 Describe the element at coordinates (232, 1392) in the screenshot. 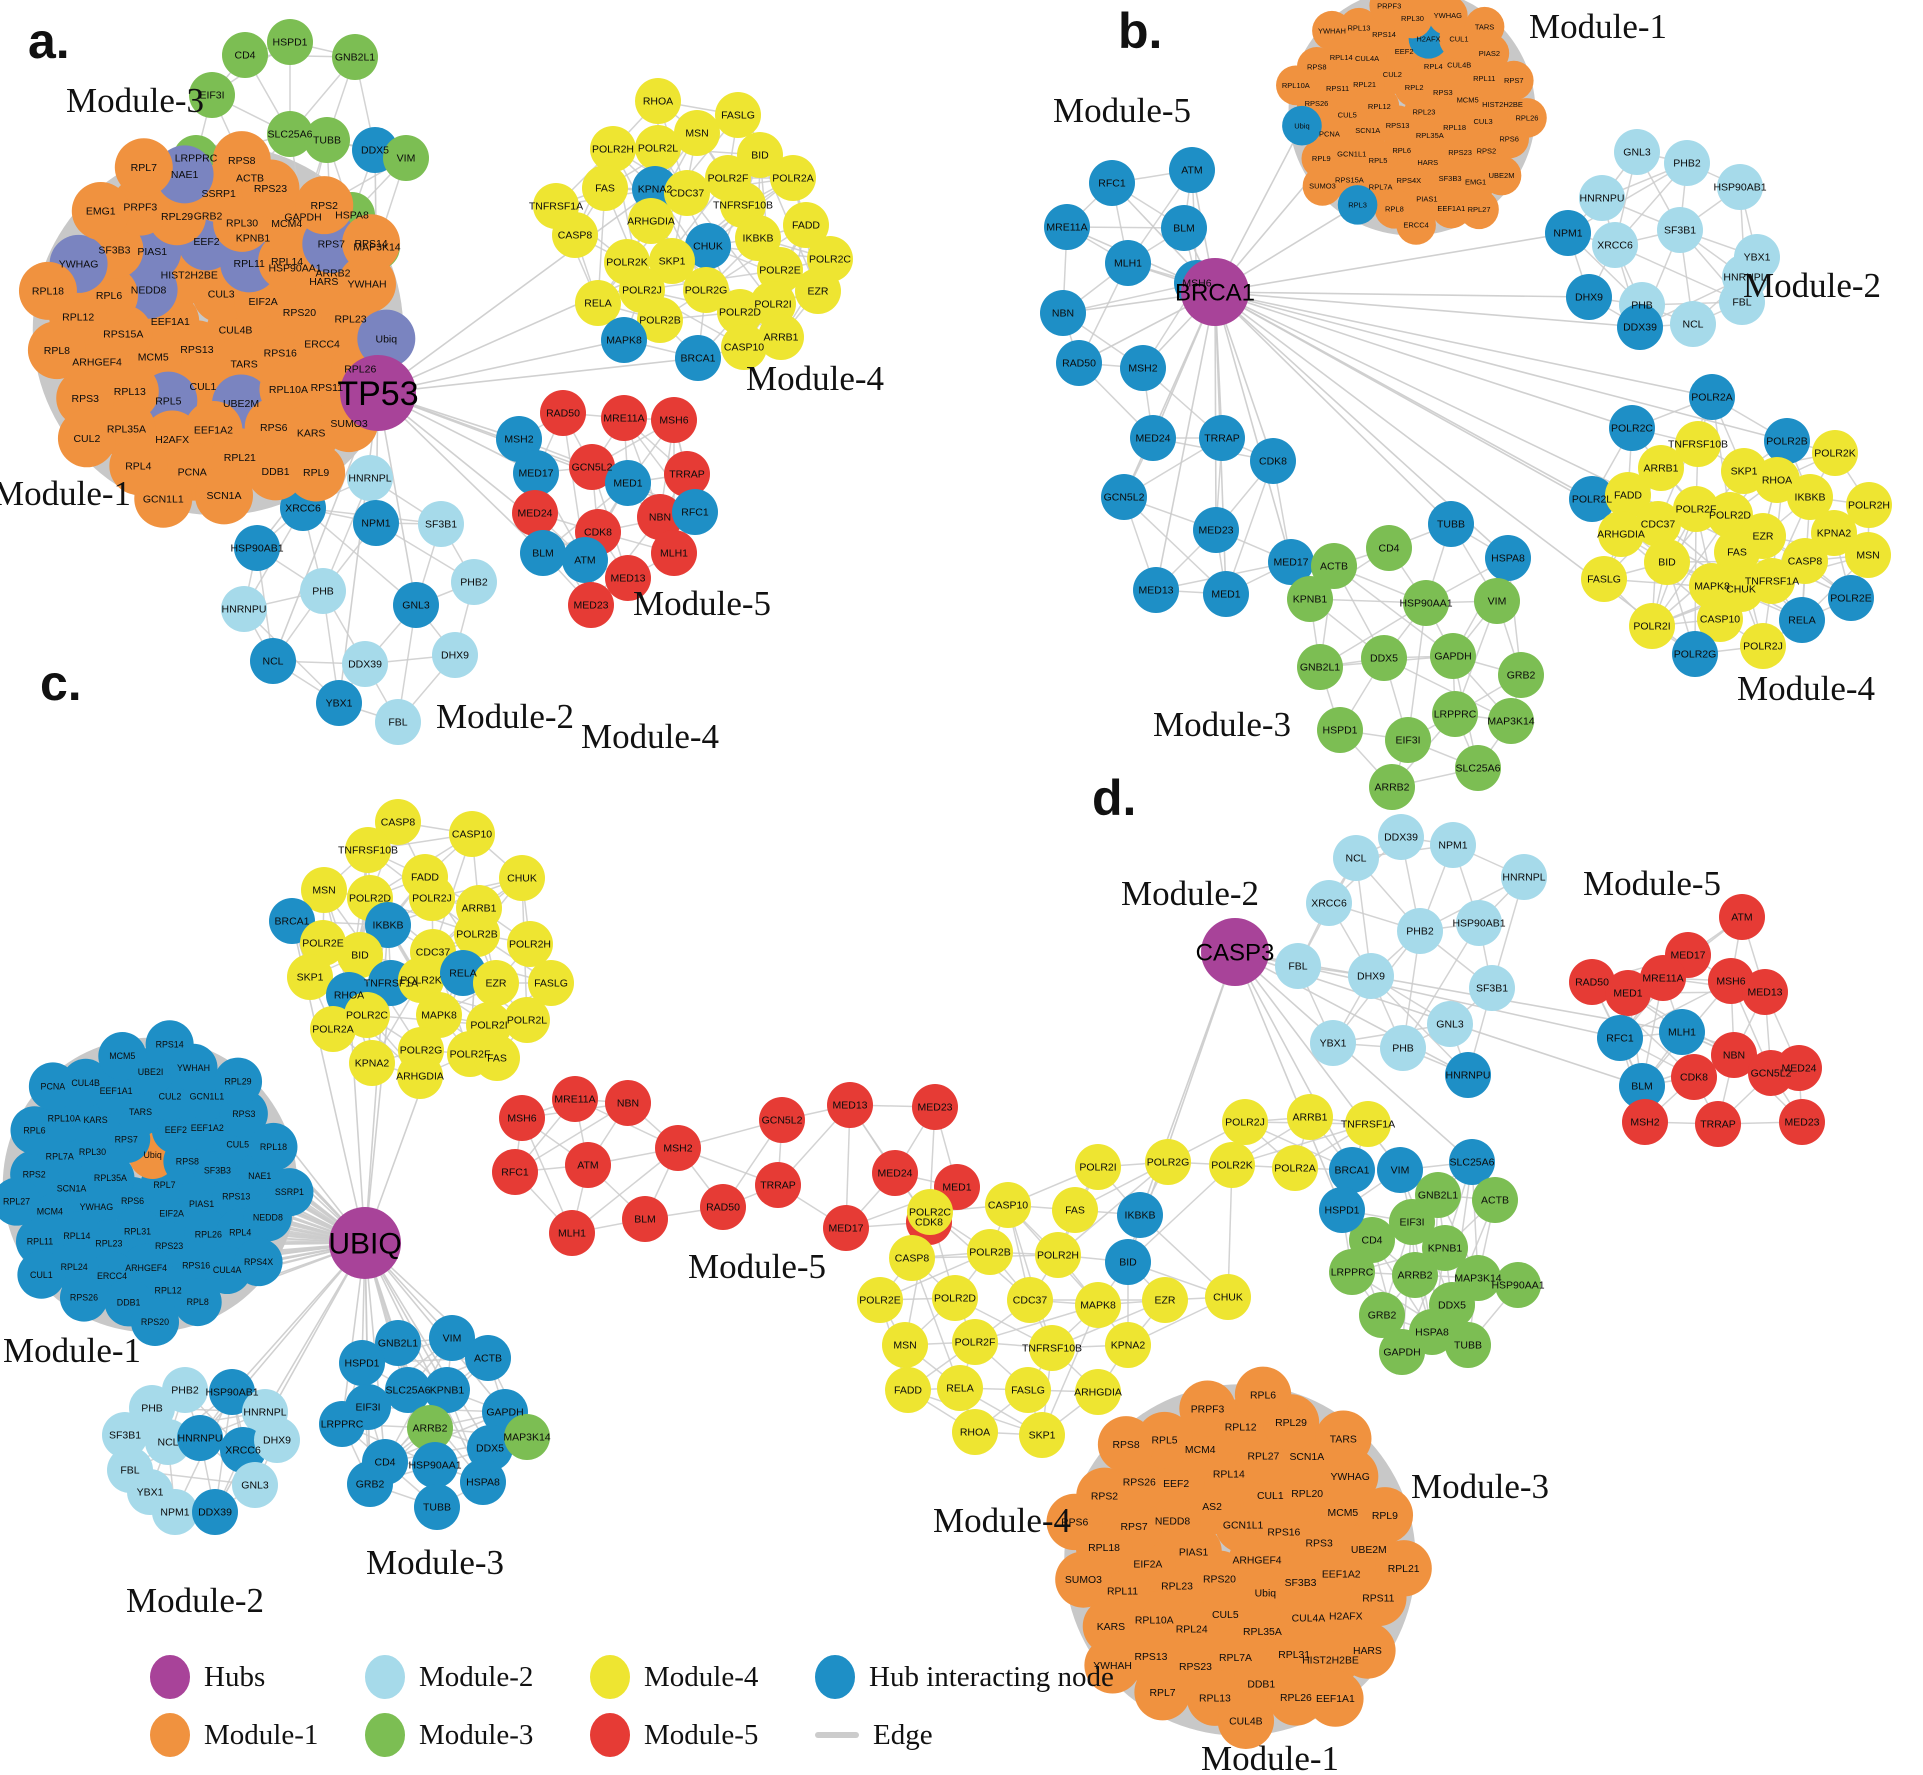

I see `node-HSP90AB1` at that location.